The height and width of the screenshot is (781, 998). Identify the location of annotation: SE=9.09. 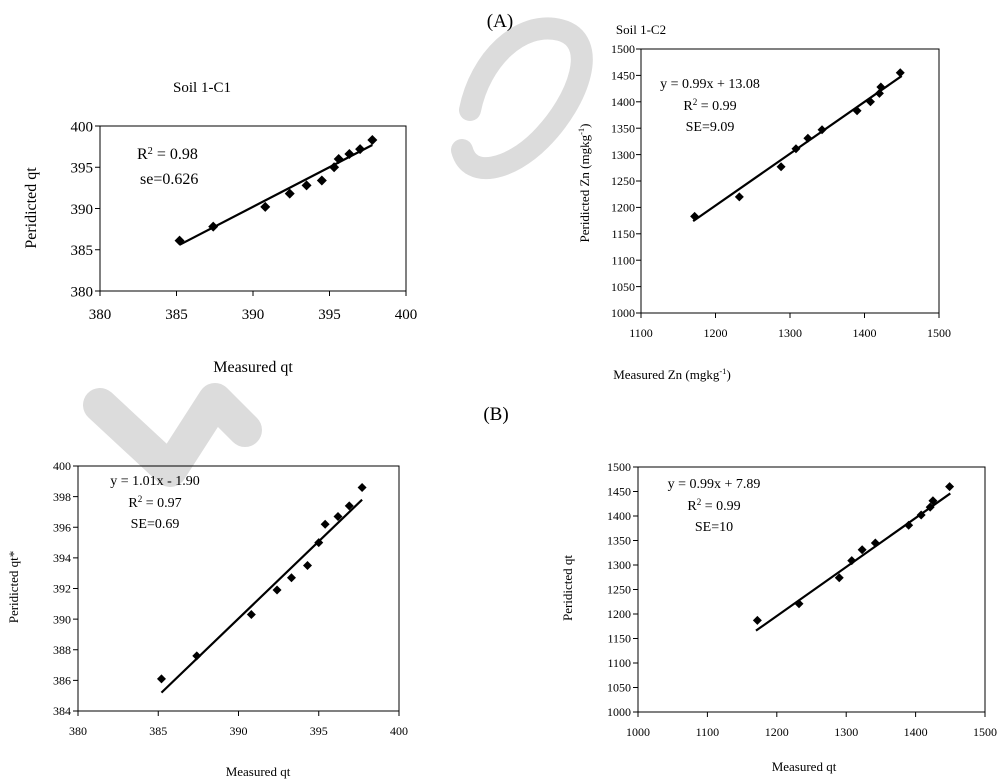
(710, 127).